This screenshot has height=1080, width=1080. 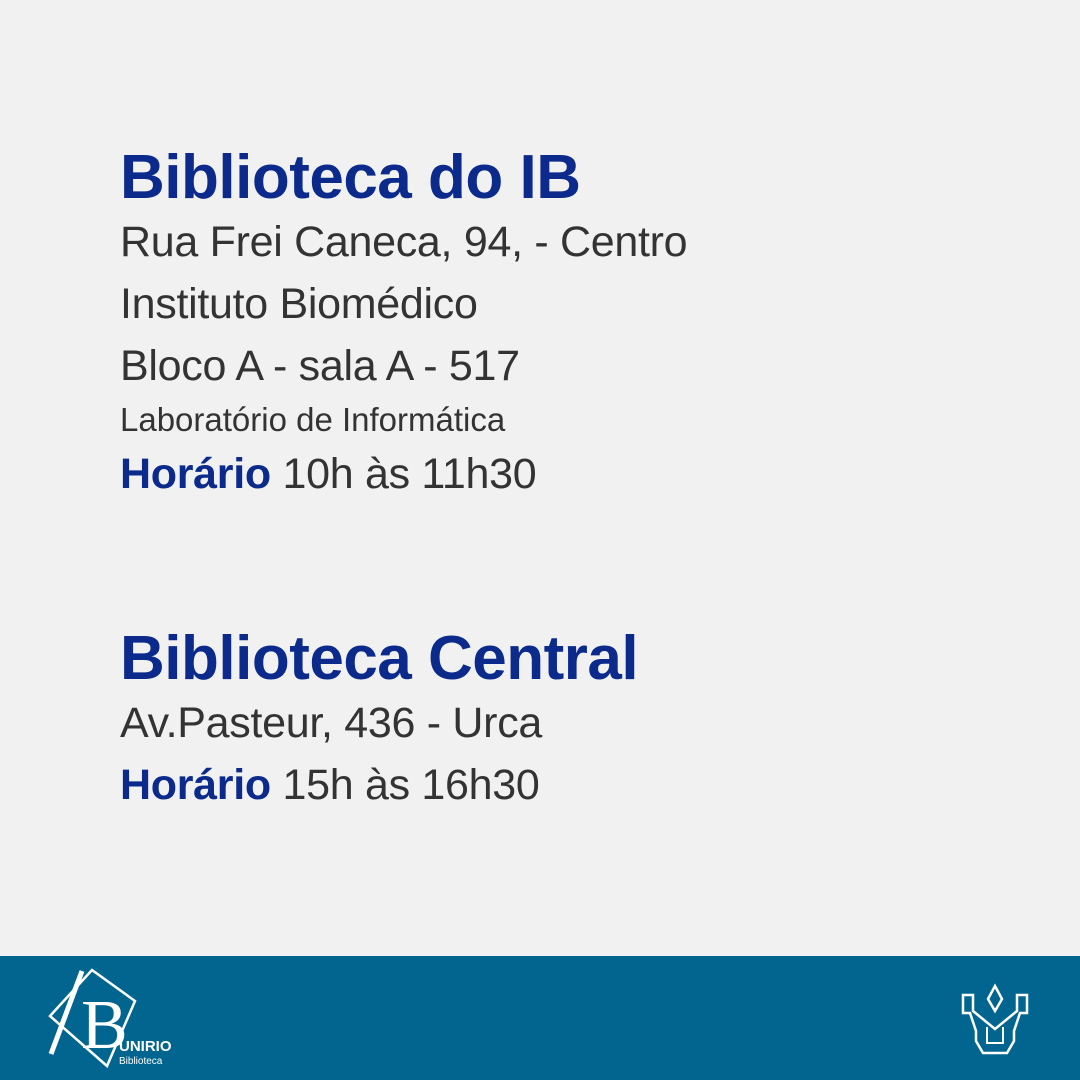 What do you see at coordinates (404, 242) in the screenshot?
I see `address-line: Rua Frei Caneca, 94, - Centro` at bounding box center [404, 242].